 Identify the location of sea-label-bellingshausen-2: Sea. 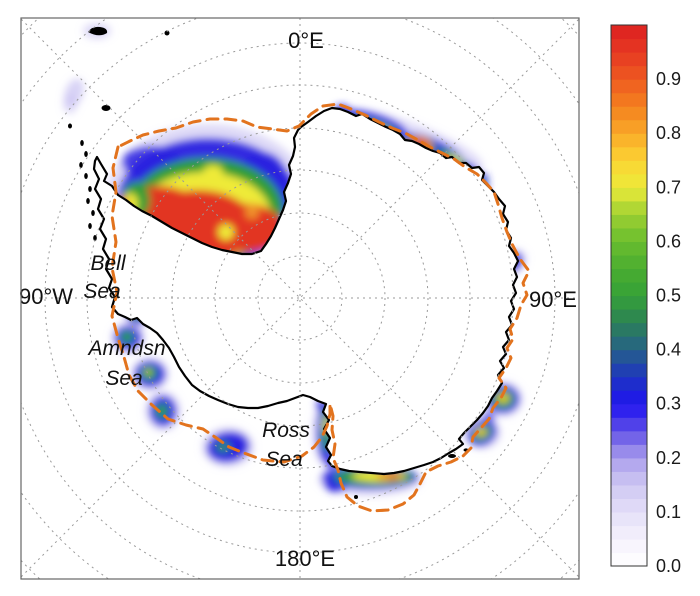
(101, 291).